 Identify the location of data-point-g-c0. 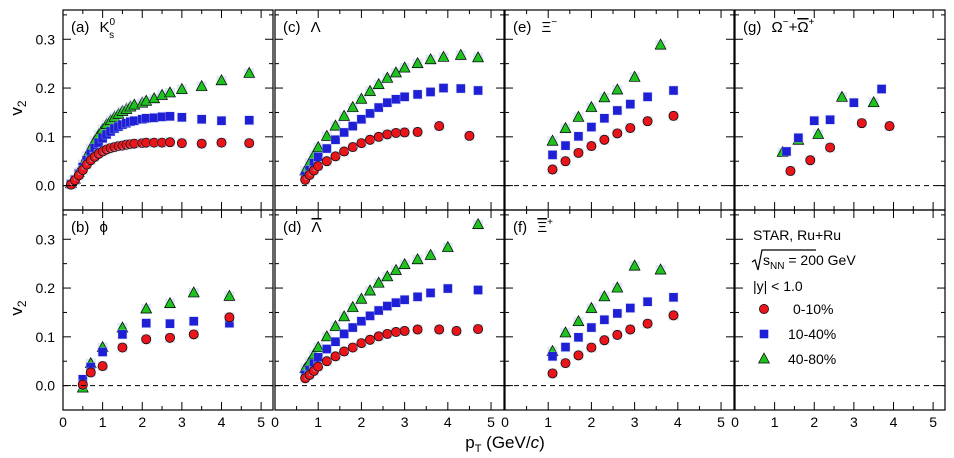
(830, 147).